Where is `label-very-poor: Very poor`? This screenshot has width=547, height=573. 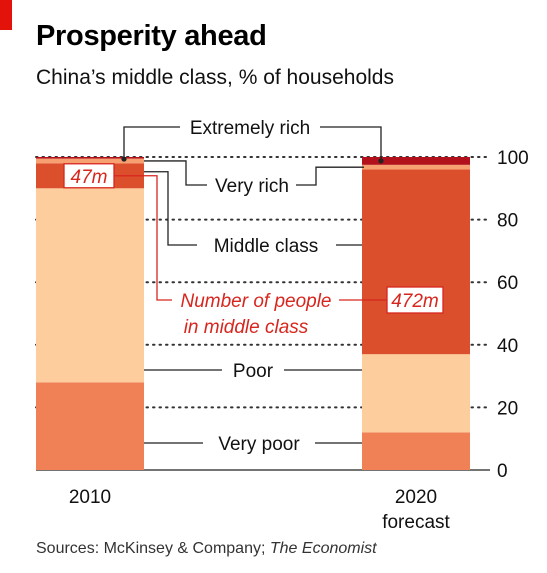
label-very-poor: Very poor is located at coordinates (259, 444).